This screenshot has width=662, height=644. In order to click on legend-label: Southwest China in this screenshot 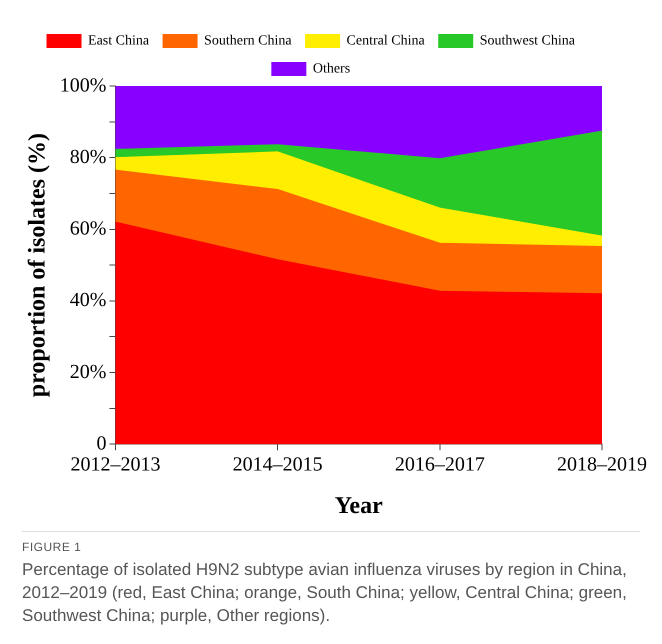, I will do `click(528, 41)`.